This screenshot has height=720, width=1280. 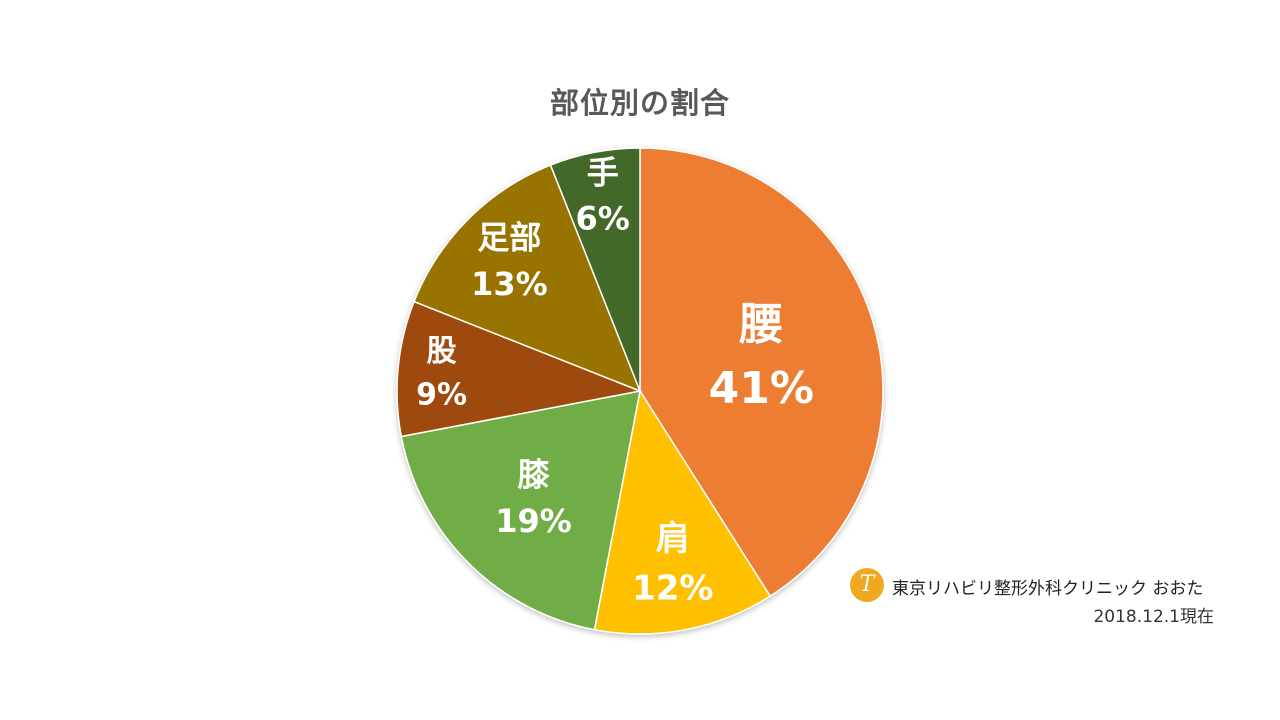 I want to click on slice-category-label: 手, so click(x=603, y=172).